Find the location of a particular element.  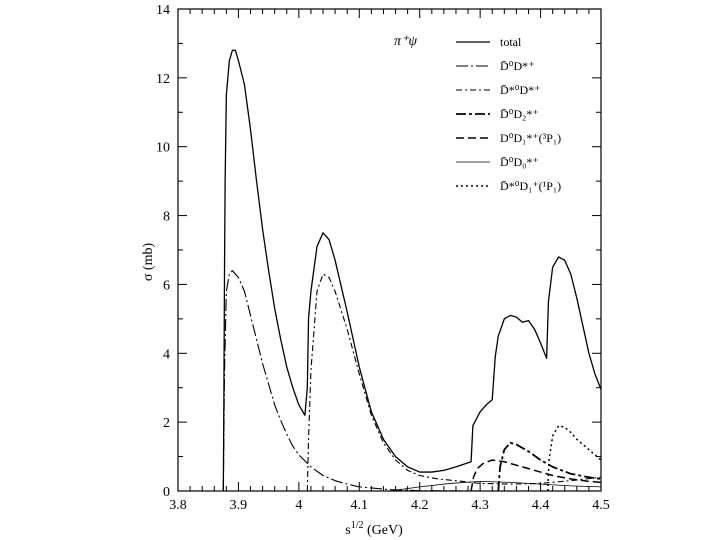

x-tick-label: 4.4 is located at coordinates (541, 505).